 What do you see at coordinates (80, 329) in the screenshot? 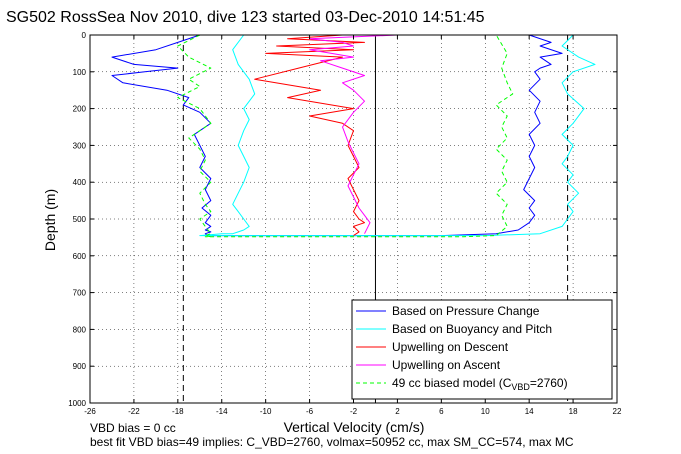
I see `y-tick-label: 800` at bounding box center [80, 329].